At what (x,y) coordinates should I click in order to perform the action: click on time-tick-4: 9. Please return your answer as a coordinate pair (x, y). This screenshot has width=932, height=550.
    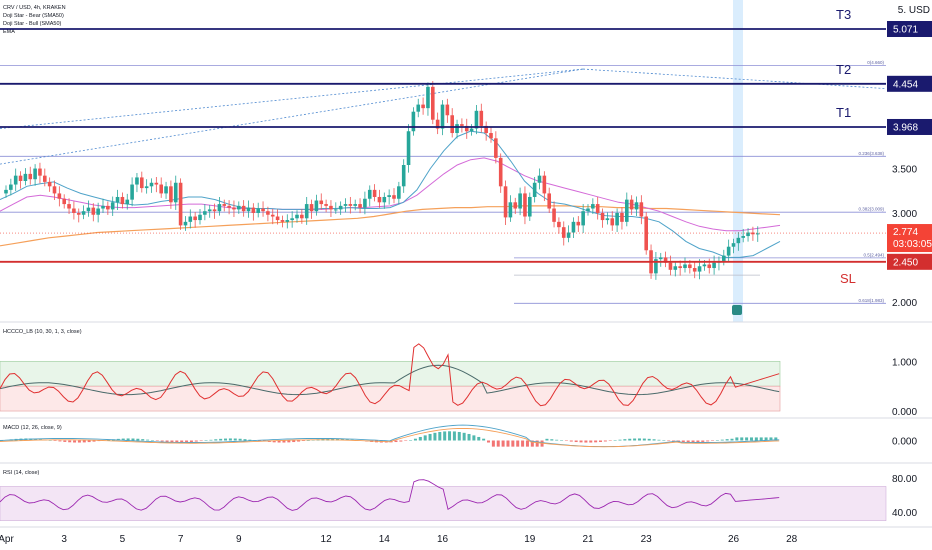
    Looking at the image, I should click on (239, 539).